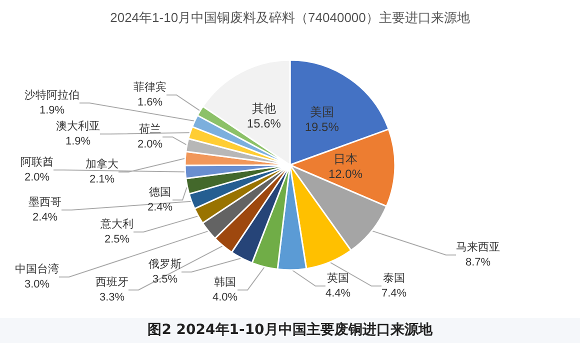 This screenshot has width=580, height=343. Describe the element at coordinates (117, 224) in the screenshot. I see `slice-label: 意大利` at that location.